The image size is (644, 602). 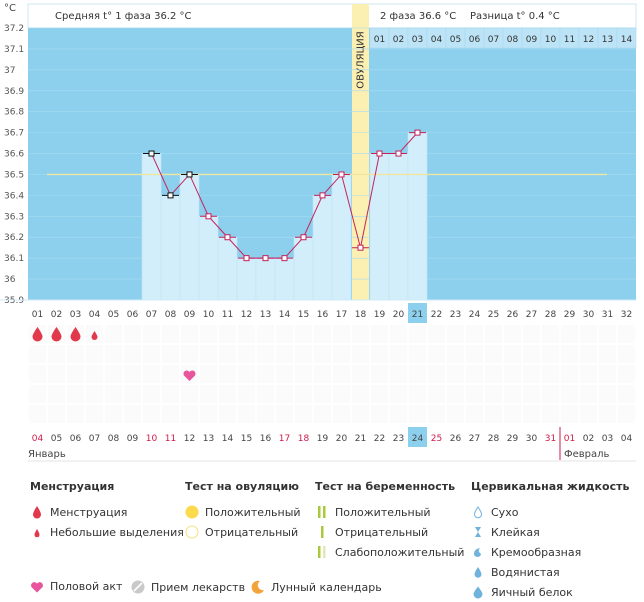 What do you see at coordinates (76, 586) in the screenshot?
I see `legend-intercourse: Половой акт` at bounding box center [76, 586].